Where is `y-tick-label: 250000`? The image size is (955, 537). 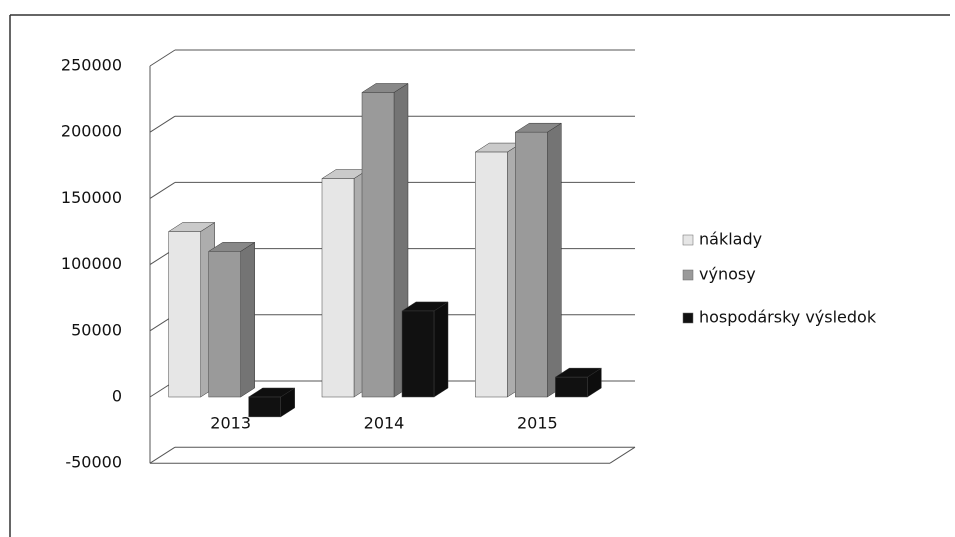 y-tick-label: 250000 is located at coordinates (91, 65).